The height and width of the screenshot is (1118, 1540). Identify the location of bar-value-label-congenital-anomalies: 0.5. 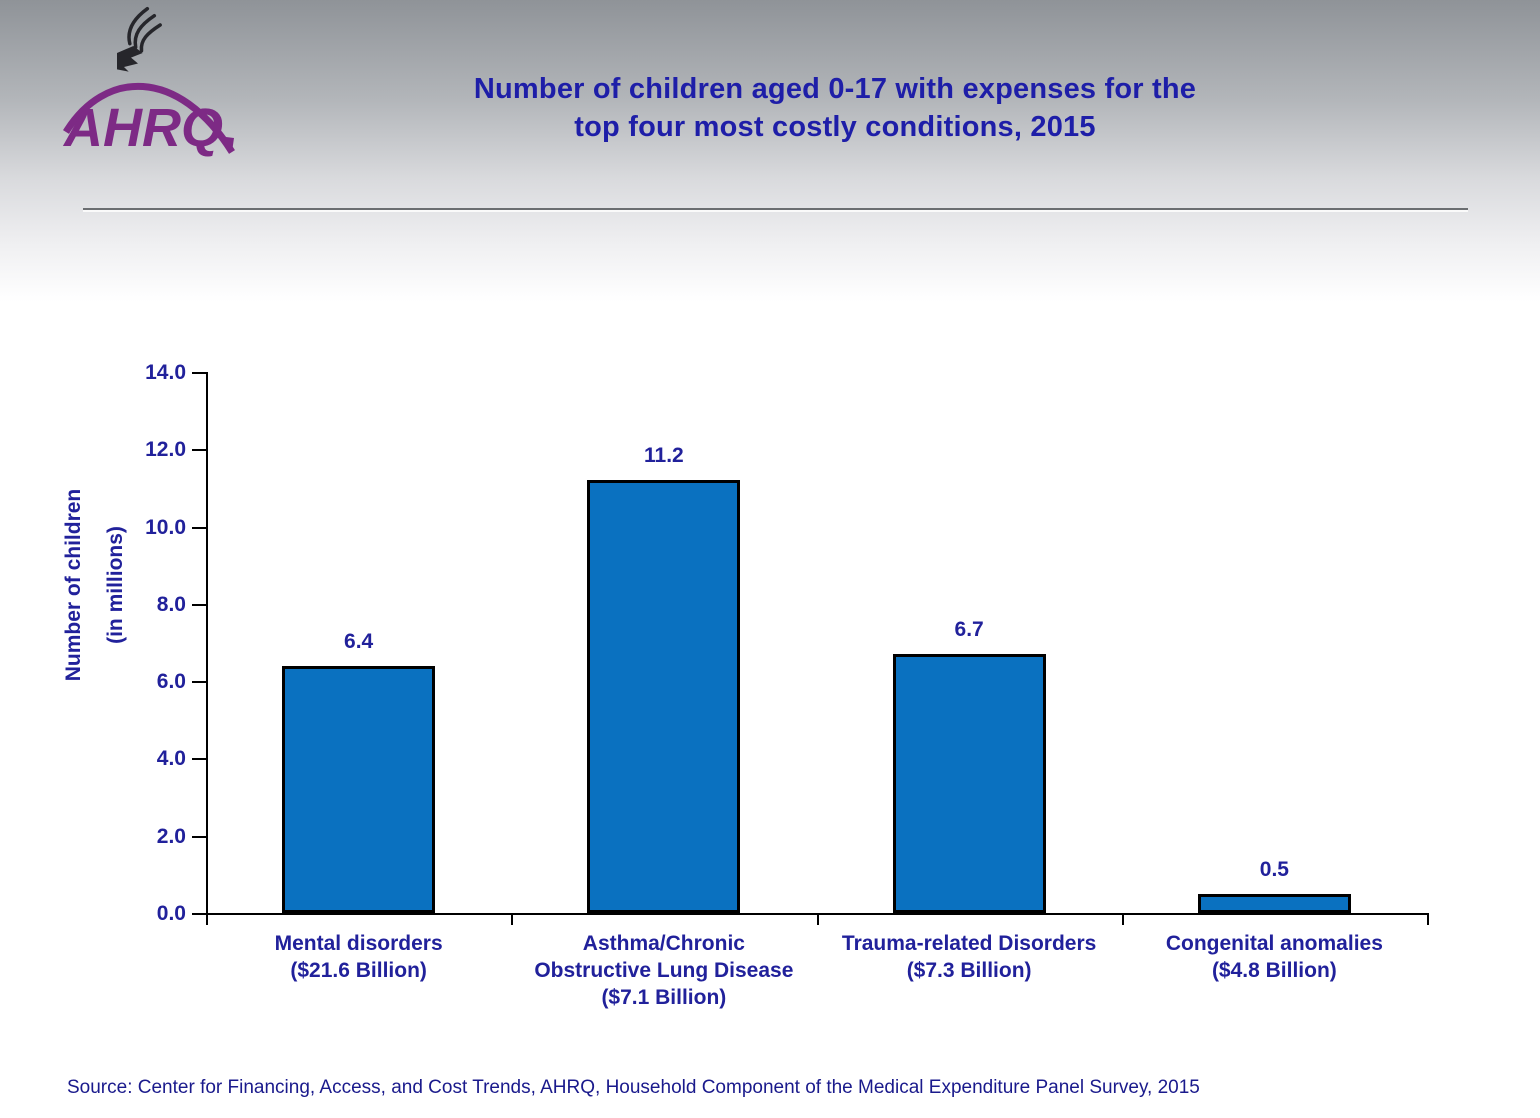
(1274, 869).